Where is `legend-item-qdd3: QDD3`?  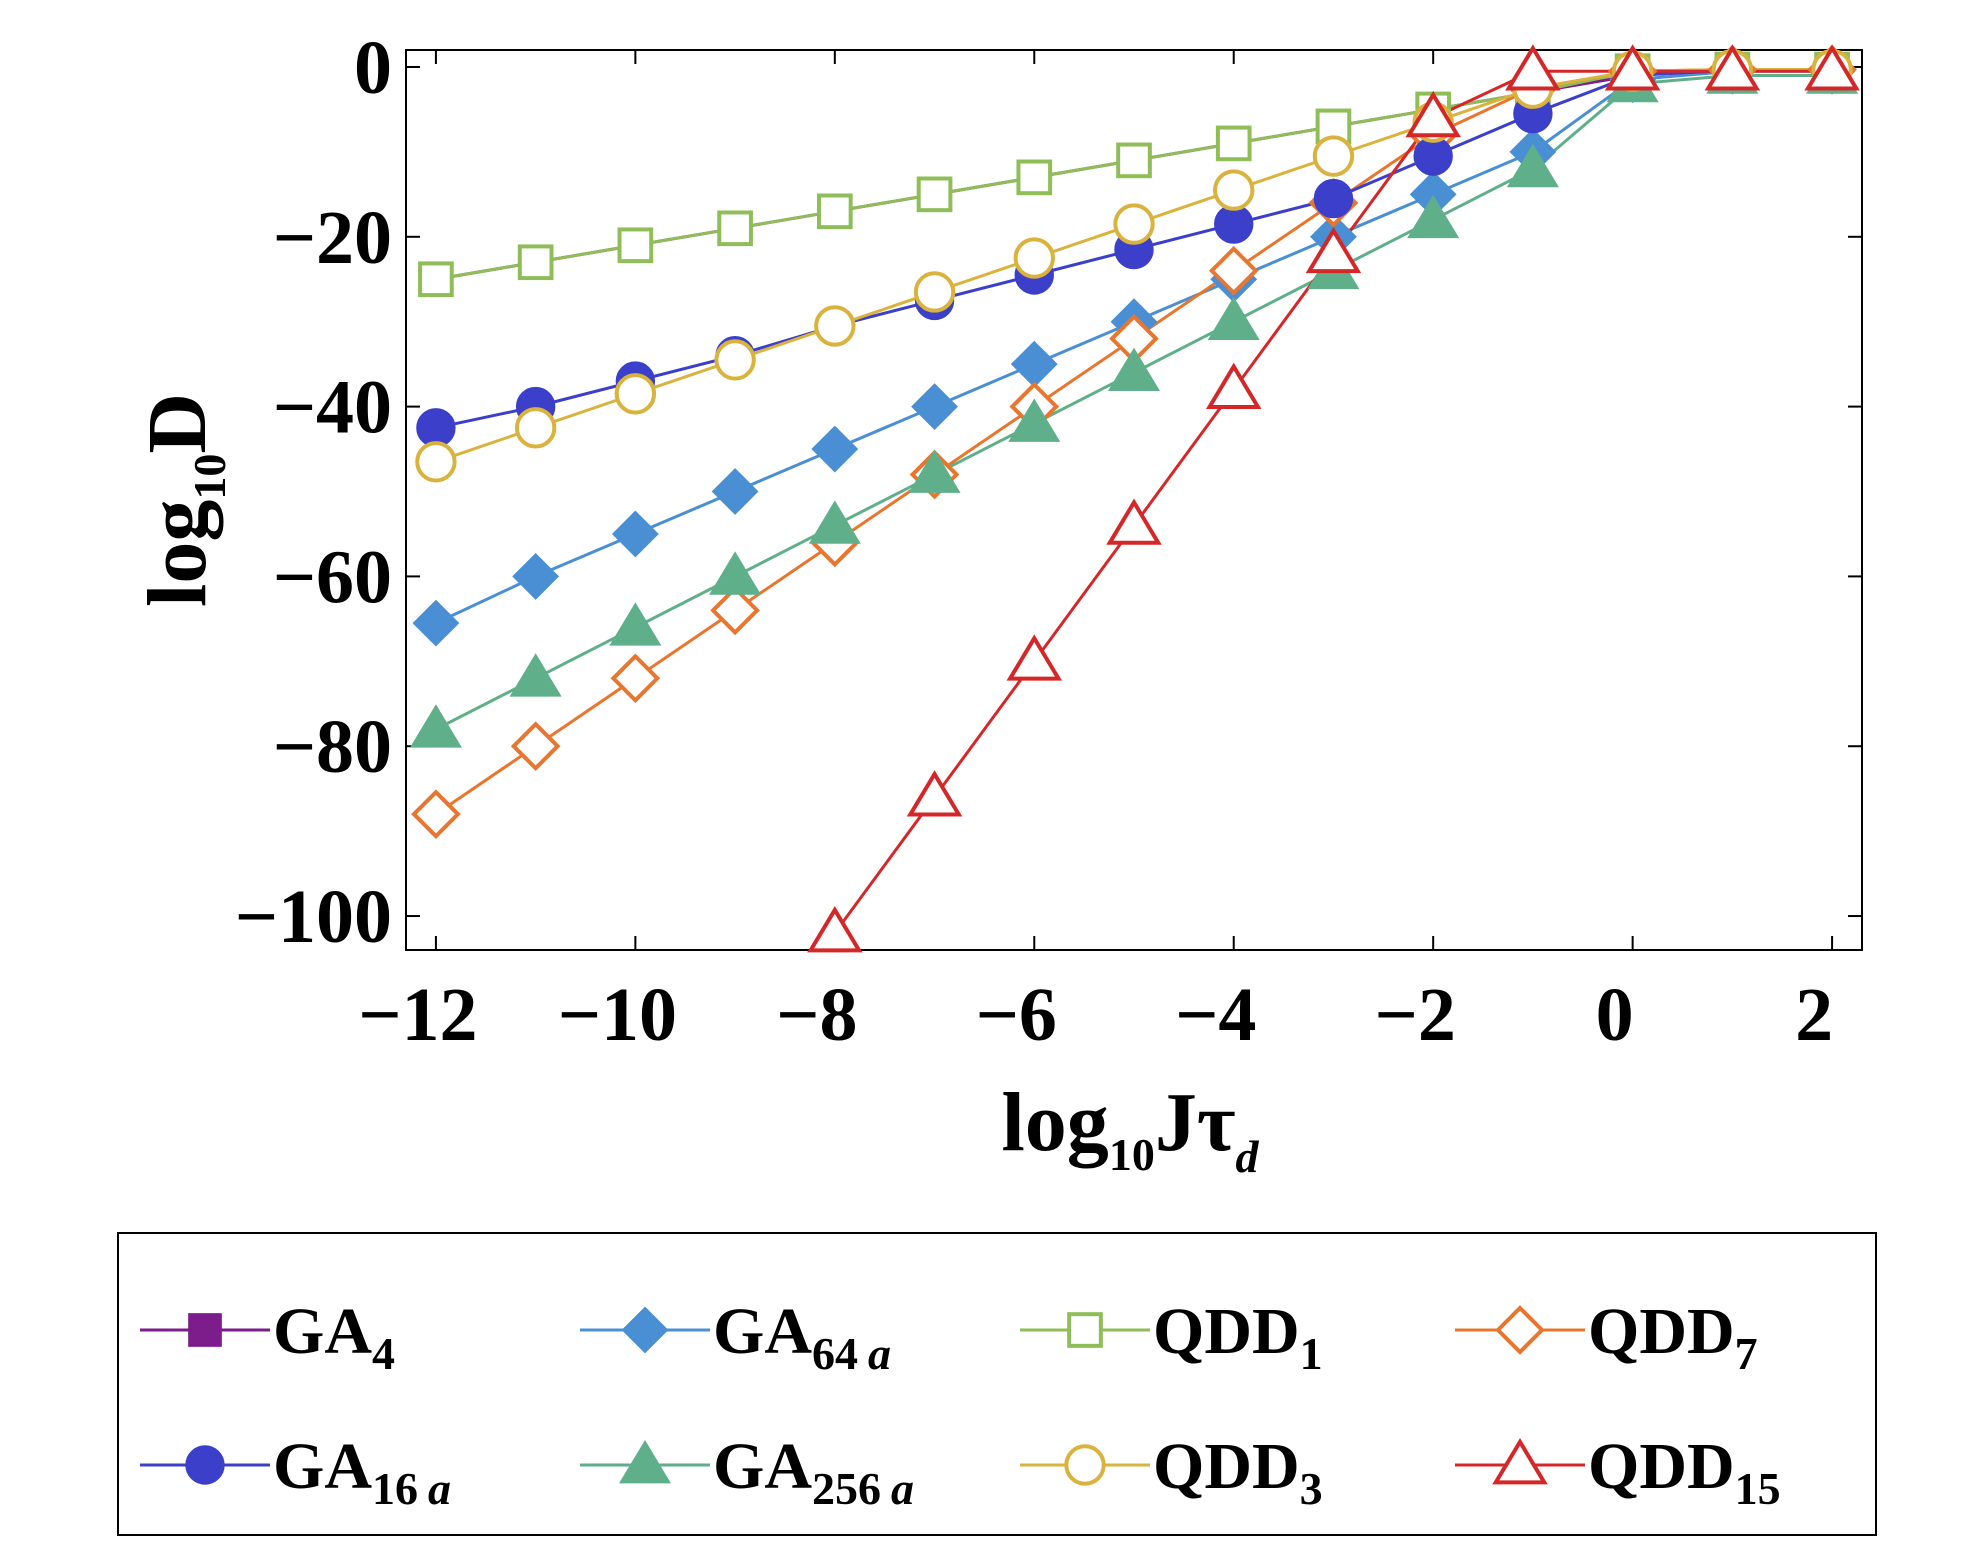
legend-item-qdd3: QDD3 is located at coordinates (1171, 1472).